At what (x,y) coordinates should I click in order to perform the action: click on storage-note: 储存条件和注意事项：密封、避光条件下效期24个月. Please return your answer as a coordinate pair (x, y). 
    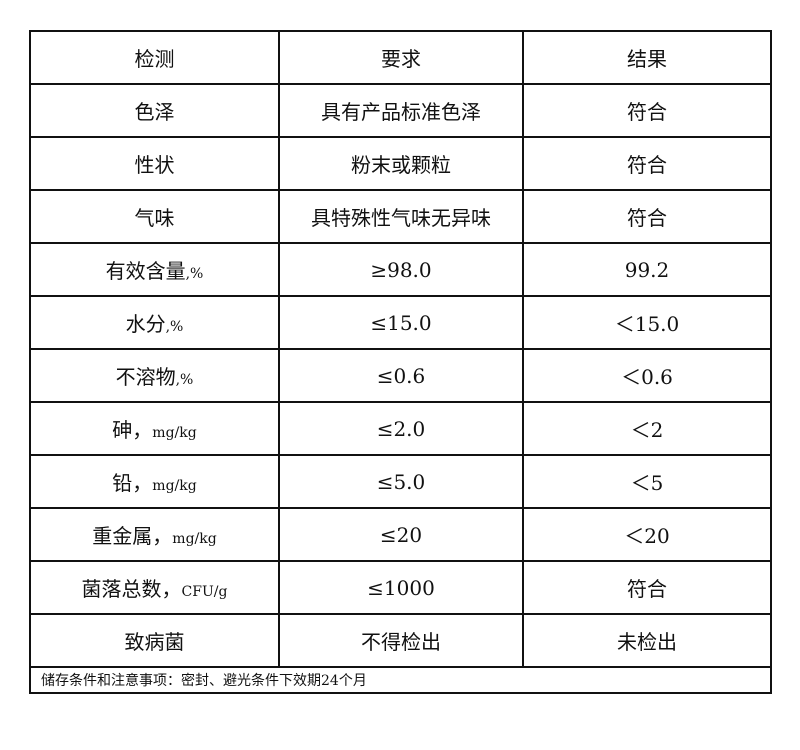
    Looking at the image, I should click on (400, 680).